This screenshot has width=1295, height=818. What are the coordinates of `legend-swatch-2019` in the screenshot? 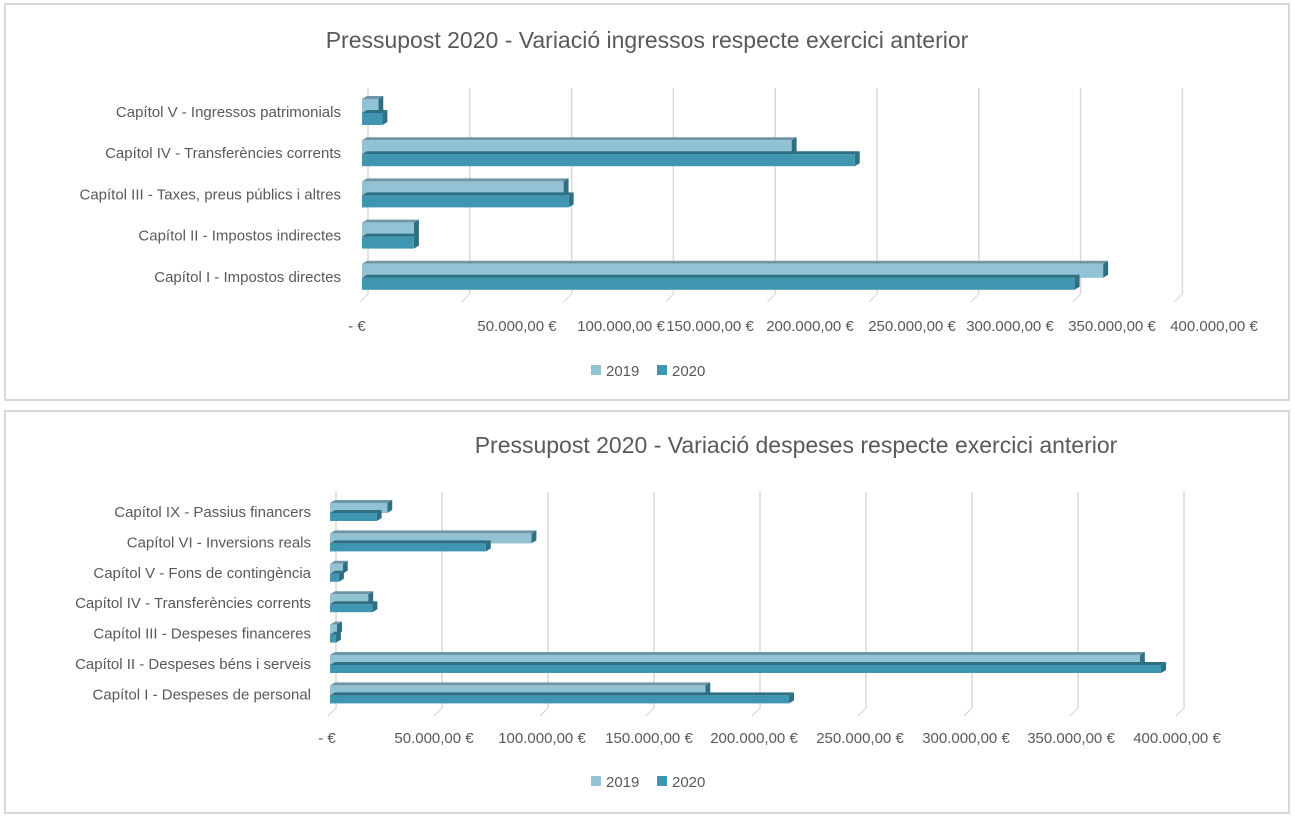 It's located at (596, 370).